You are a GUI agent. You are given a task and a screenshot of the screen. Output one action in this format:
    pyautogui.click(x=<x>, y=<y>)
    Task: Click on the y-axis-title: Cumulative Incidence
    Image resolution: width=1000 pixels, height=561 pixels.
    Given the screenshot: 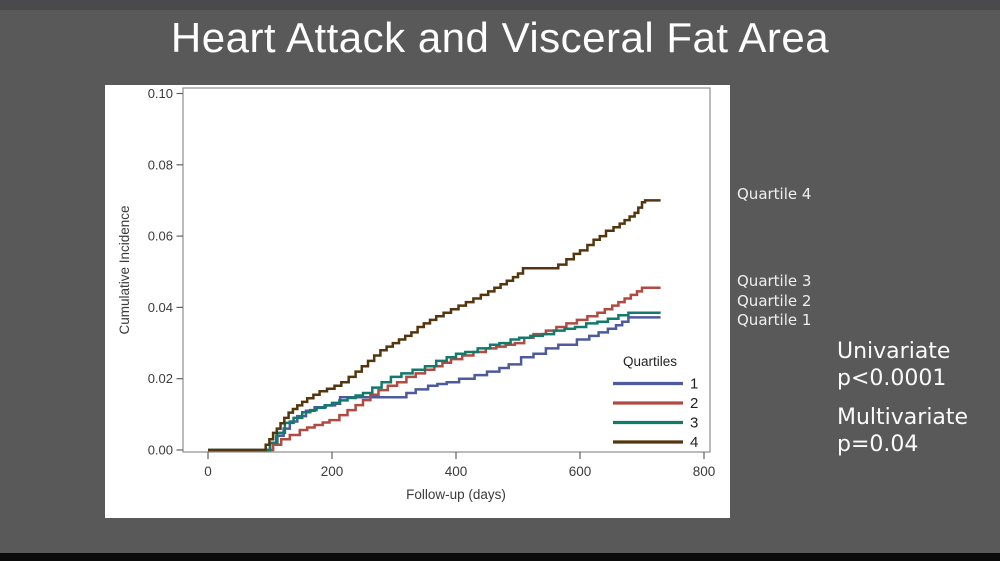 What is the action you would take?
    pyautogui.click(x=124, y=269)
    